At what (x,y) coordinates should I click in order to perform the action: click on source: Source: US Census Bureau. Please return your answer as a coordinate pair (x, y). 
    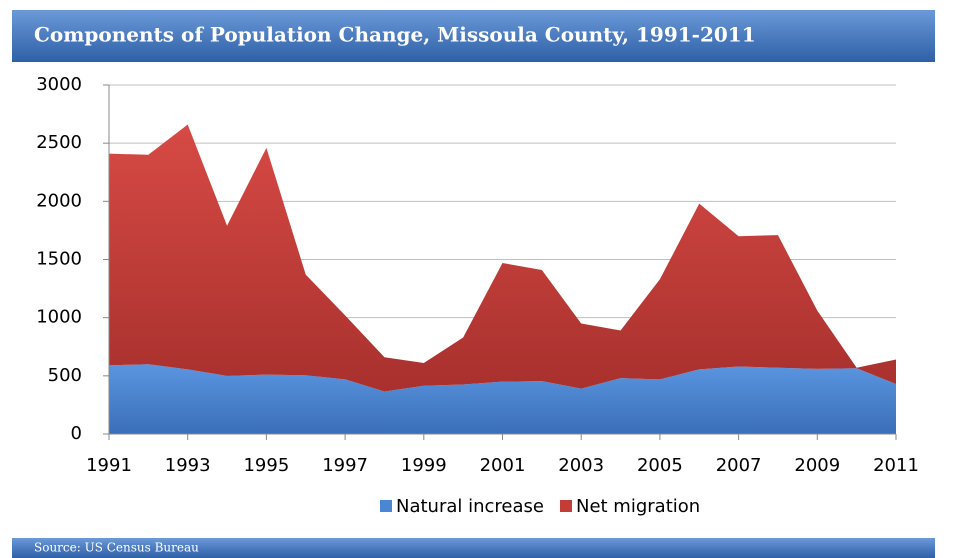
    Looking at the image, I should click on (116, 548).